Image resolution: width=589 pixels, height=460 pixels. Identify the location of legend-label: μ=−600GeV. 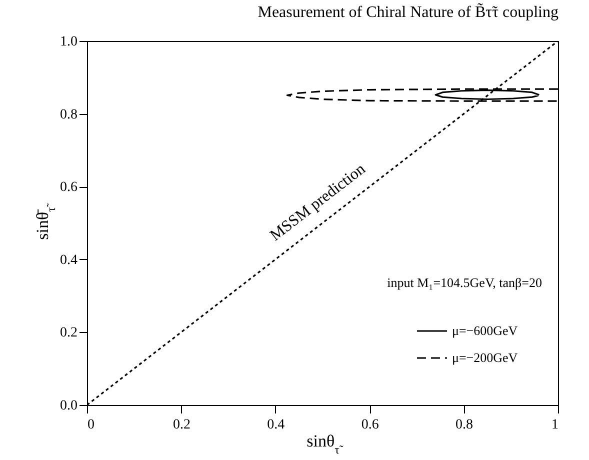
(485, 330).